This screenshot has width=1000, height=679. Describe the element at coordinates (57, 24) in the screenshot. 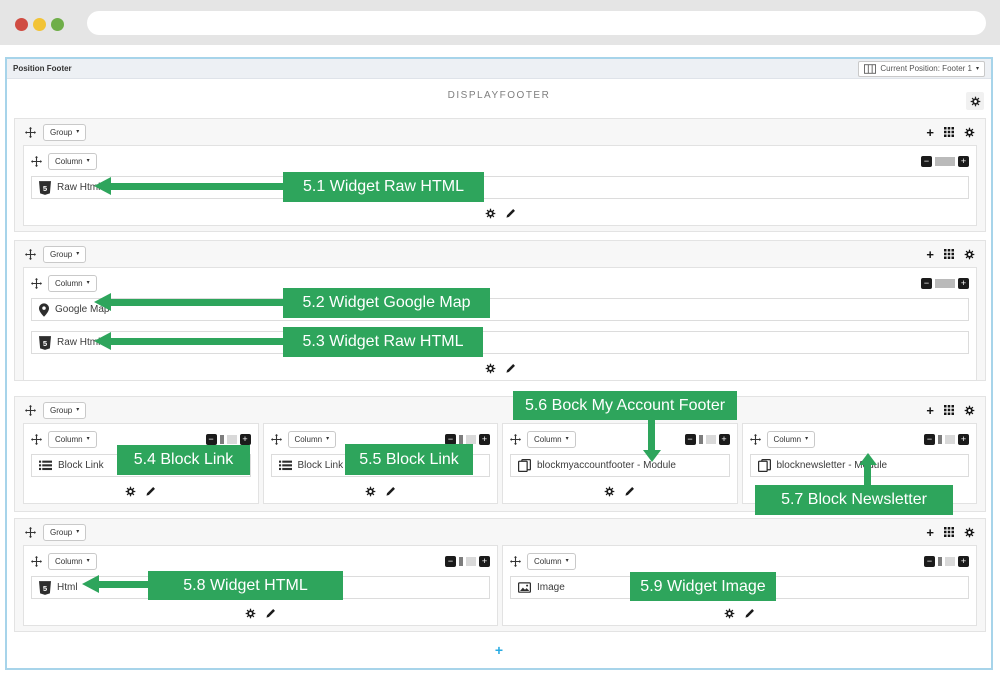

I see `maximize-window-button` at that location.